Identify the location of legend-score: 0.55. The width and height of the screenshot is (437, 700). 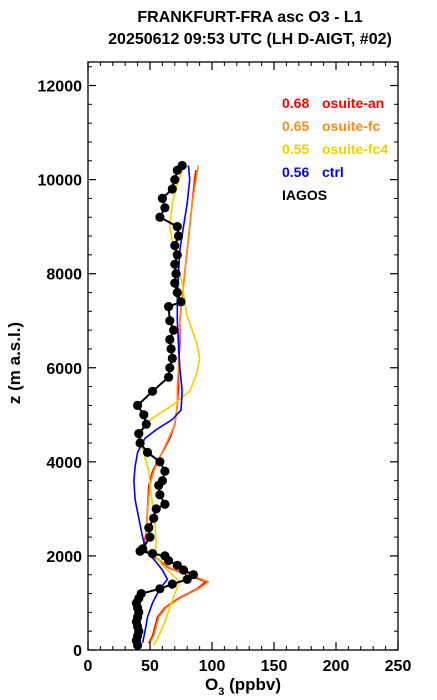
(295, 149).